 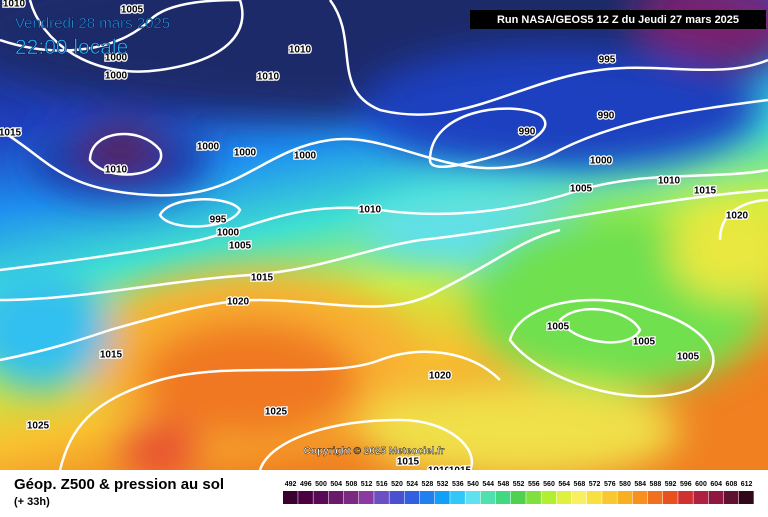 What do you see at coordinates (71, 47) in the screenshot?
I see `forecast-time: 22:00 locale` at bounding box center [71, 47].